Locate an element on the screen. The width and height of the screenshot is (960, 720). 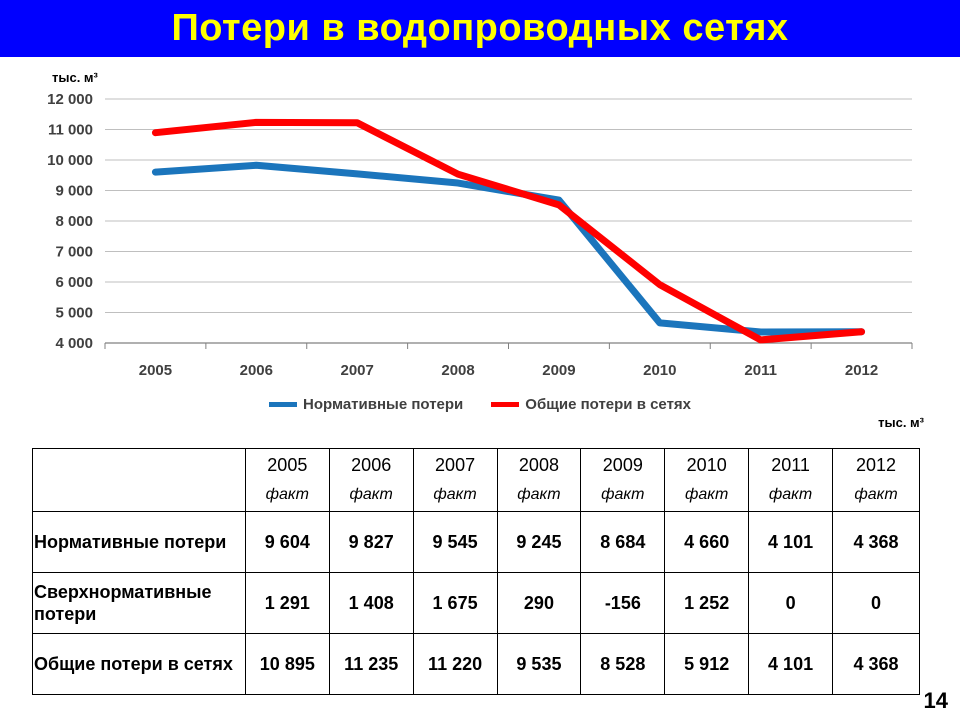
table-cell: 8 684 is located at coordinates (623, 542).